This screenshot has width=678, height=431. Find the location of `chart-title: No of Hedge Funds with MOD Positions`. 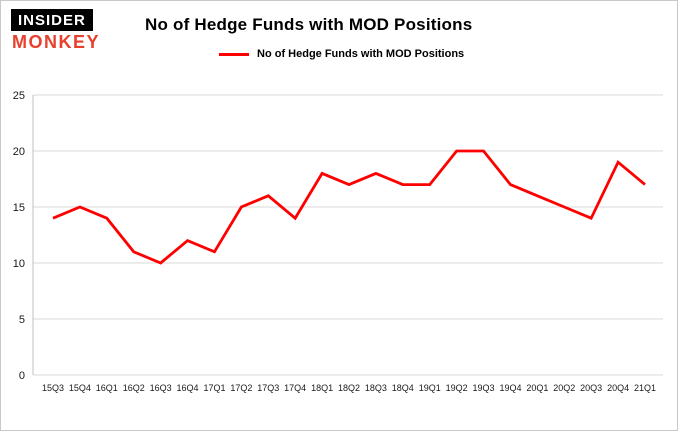

chart-title: No of Hedge Funds with MOD Positions is located at coordinates (309, 24).